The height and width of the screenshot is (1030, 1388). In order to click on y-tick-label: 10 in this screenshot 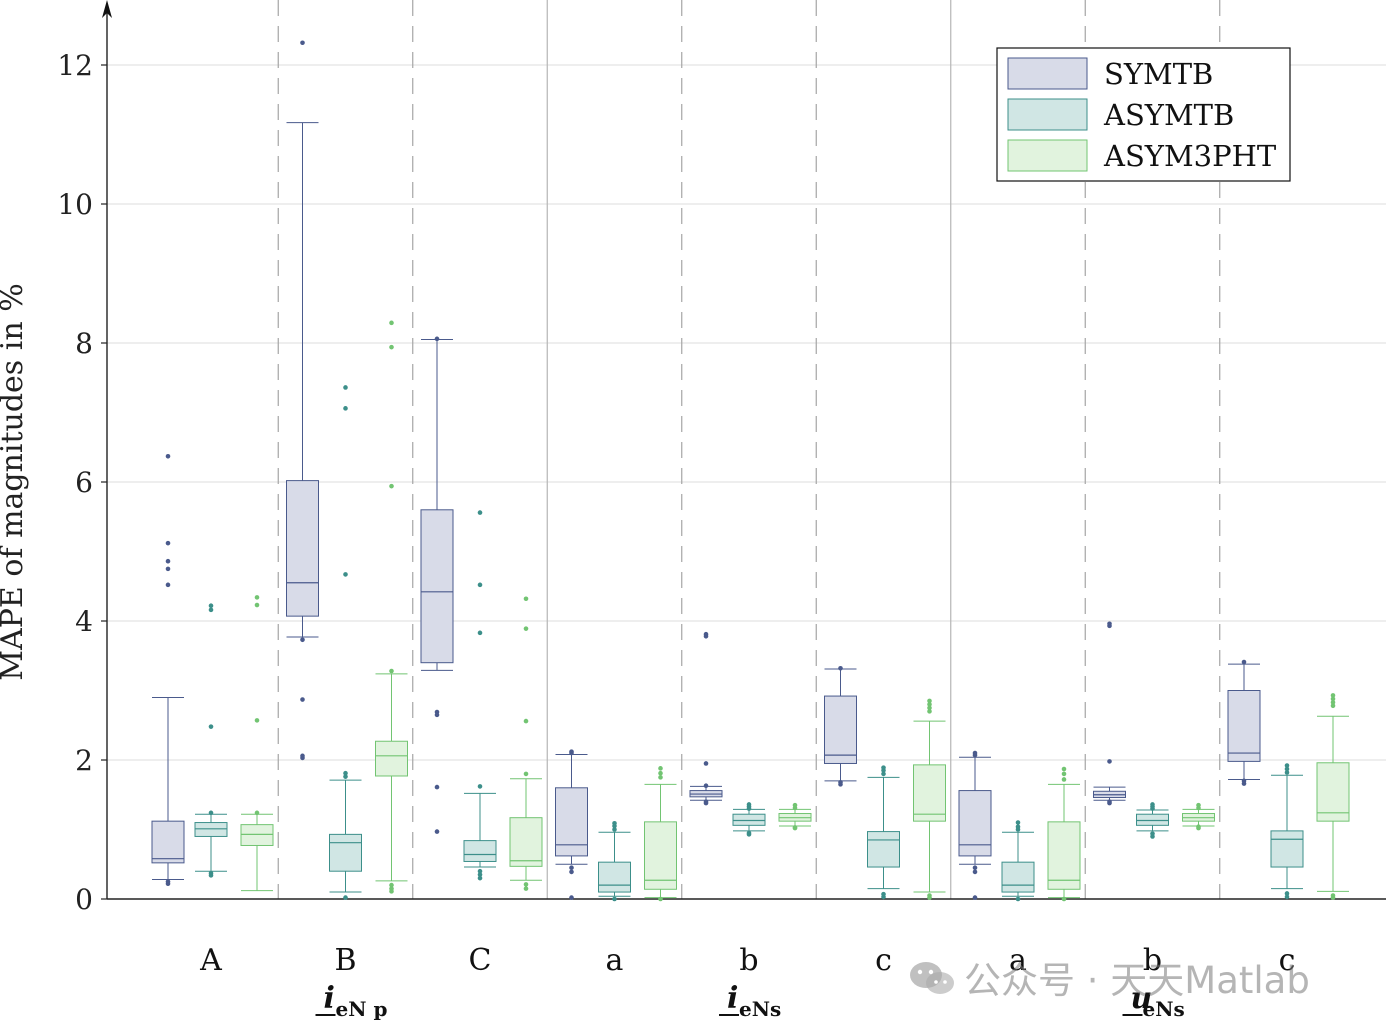, I will do `click(75, 204)`.